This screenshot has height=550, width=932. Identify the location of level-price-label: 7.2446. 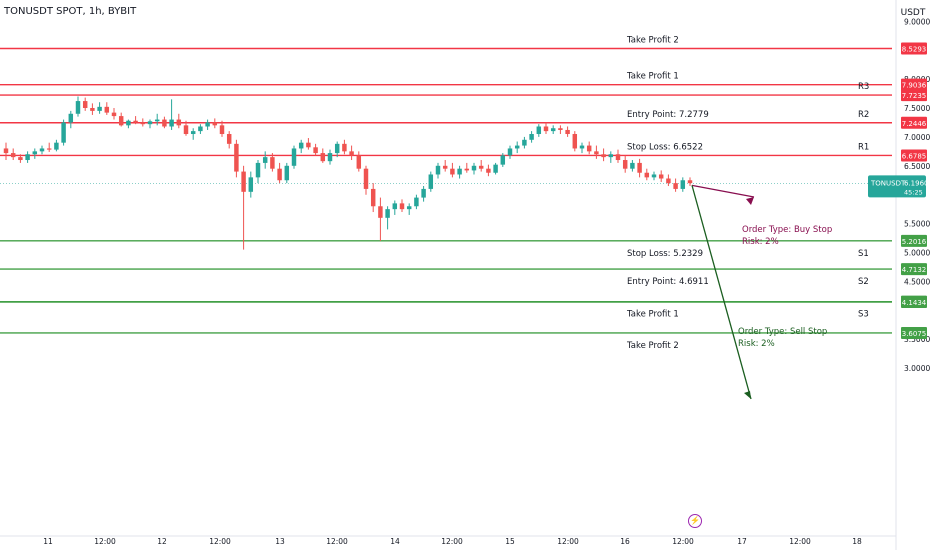
(914, 124).